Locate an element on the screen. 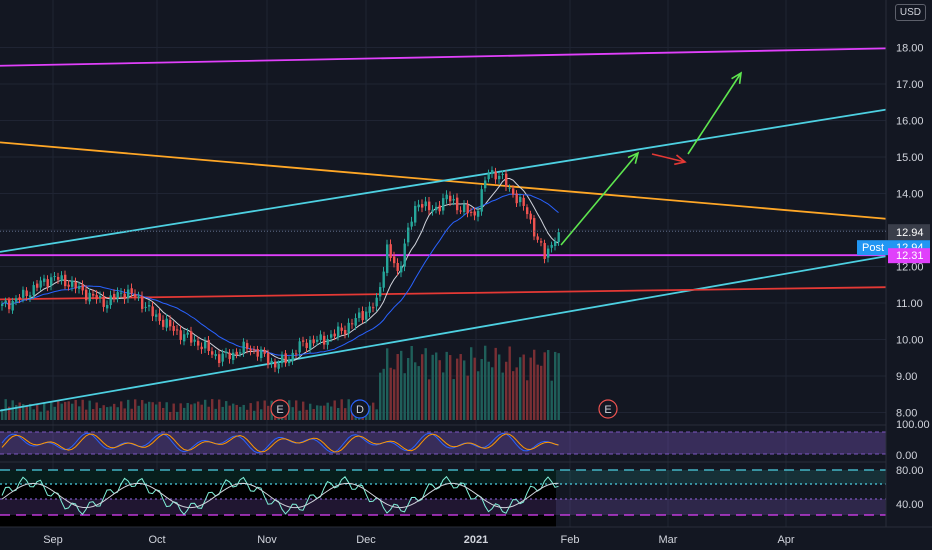  rsi-signal-line is located at coordinates (280, 495).